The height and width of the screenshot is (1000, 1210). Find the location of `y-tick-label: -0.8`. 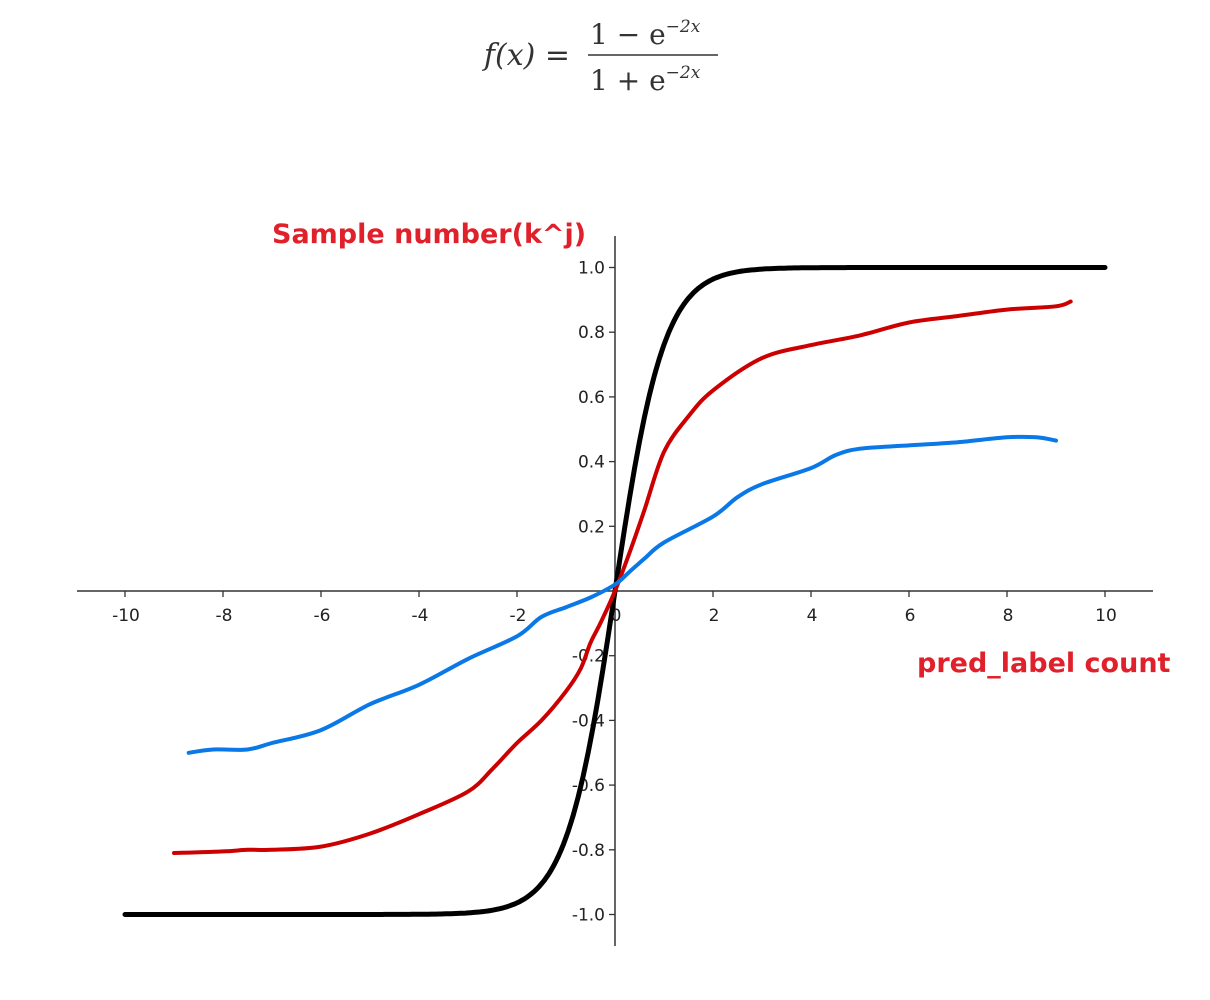

y-tick-label: -0.8 is located at coordinates (588, 851).